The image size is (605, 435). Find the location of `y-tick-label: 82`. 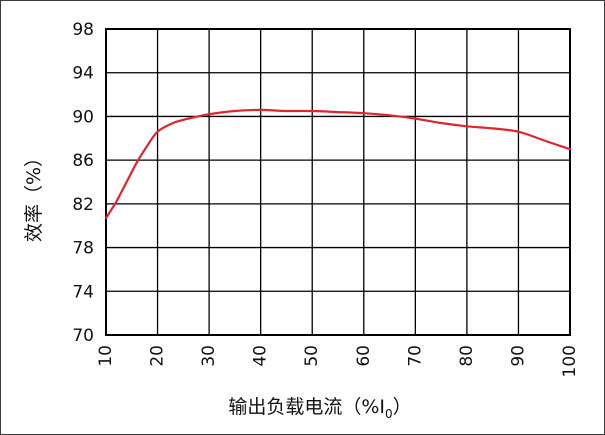

y-tick-label: 82 is located at coordinates (83, 205).